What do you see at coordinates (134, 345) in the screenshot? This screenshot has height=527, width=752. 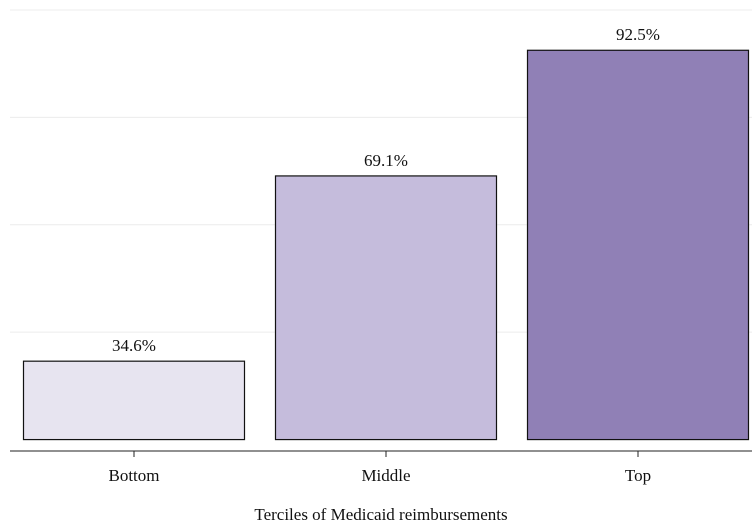 I see `value-label: 34.6%` at bounding box center [134, 345].